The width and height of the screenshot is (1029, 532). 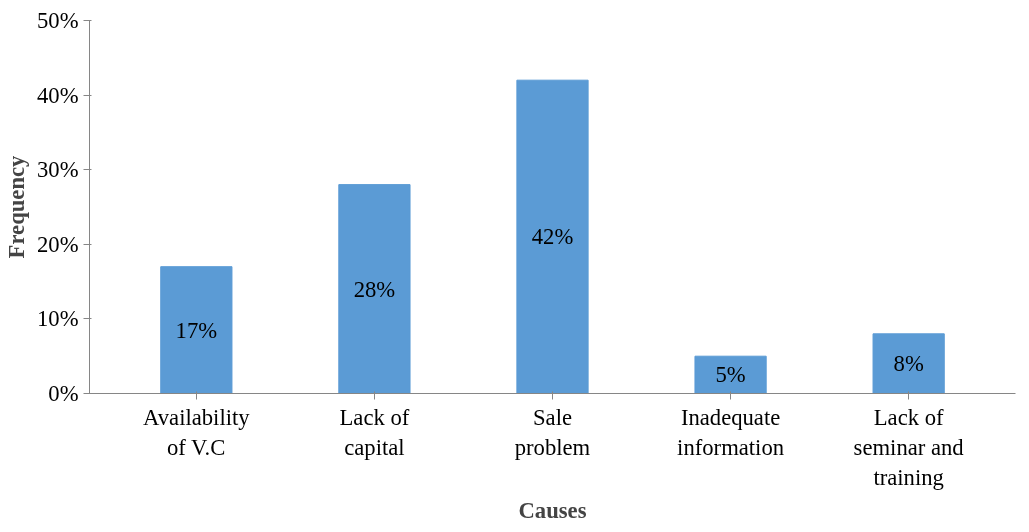 I want to click on x-tick-label: Sale problem, so click(x=552, y=432).